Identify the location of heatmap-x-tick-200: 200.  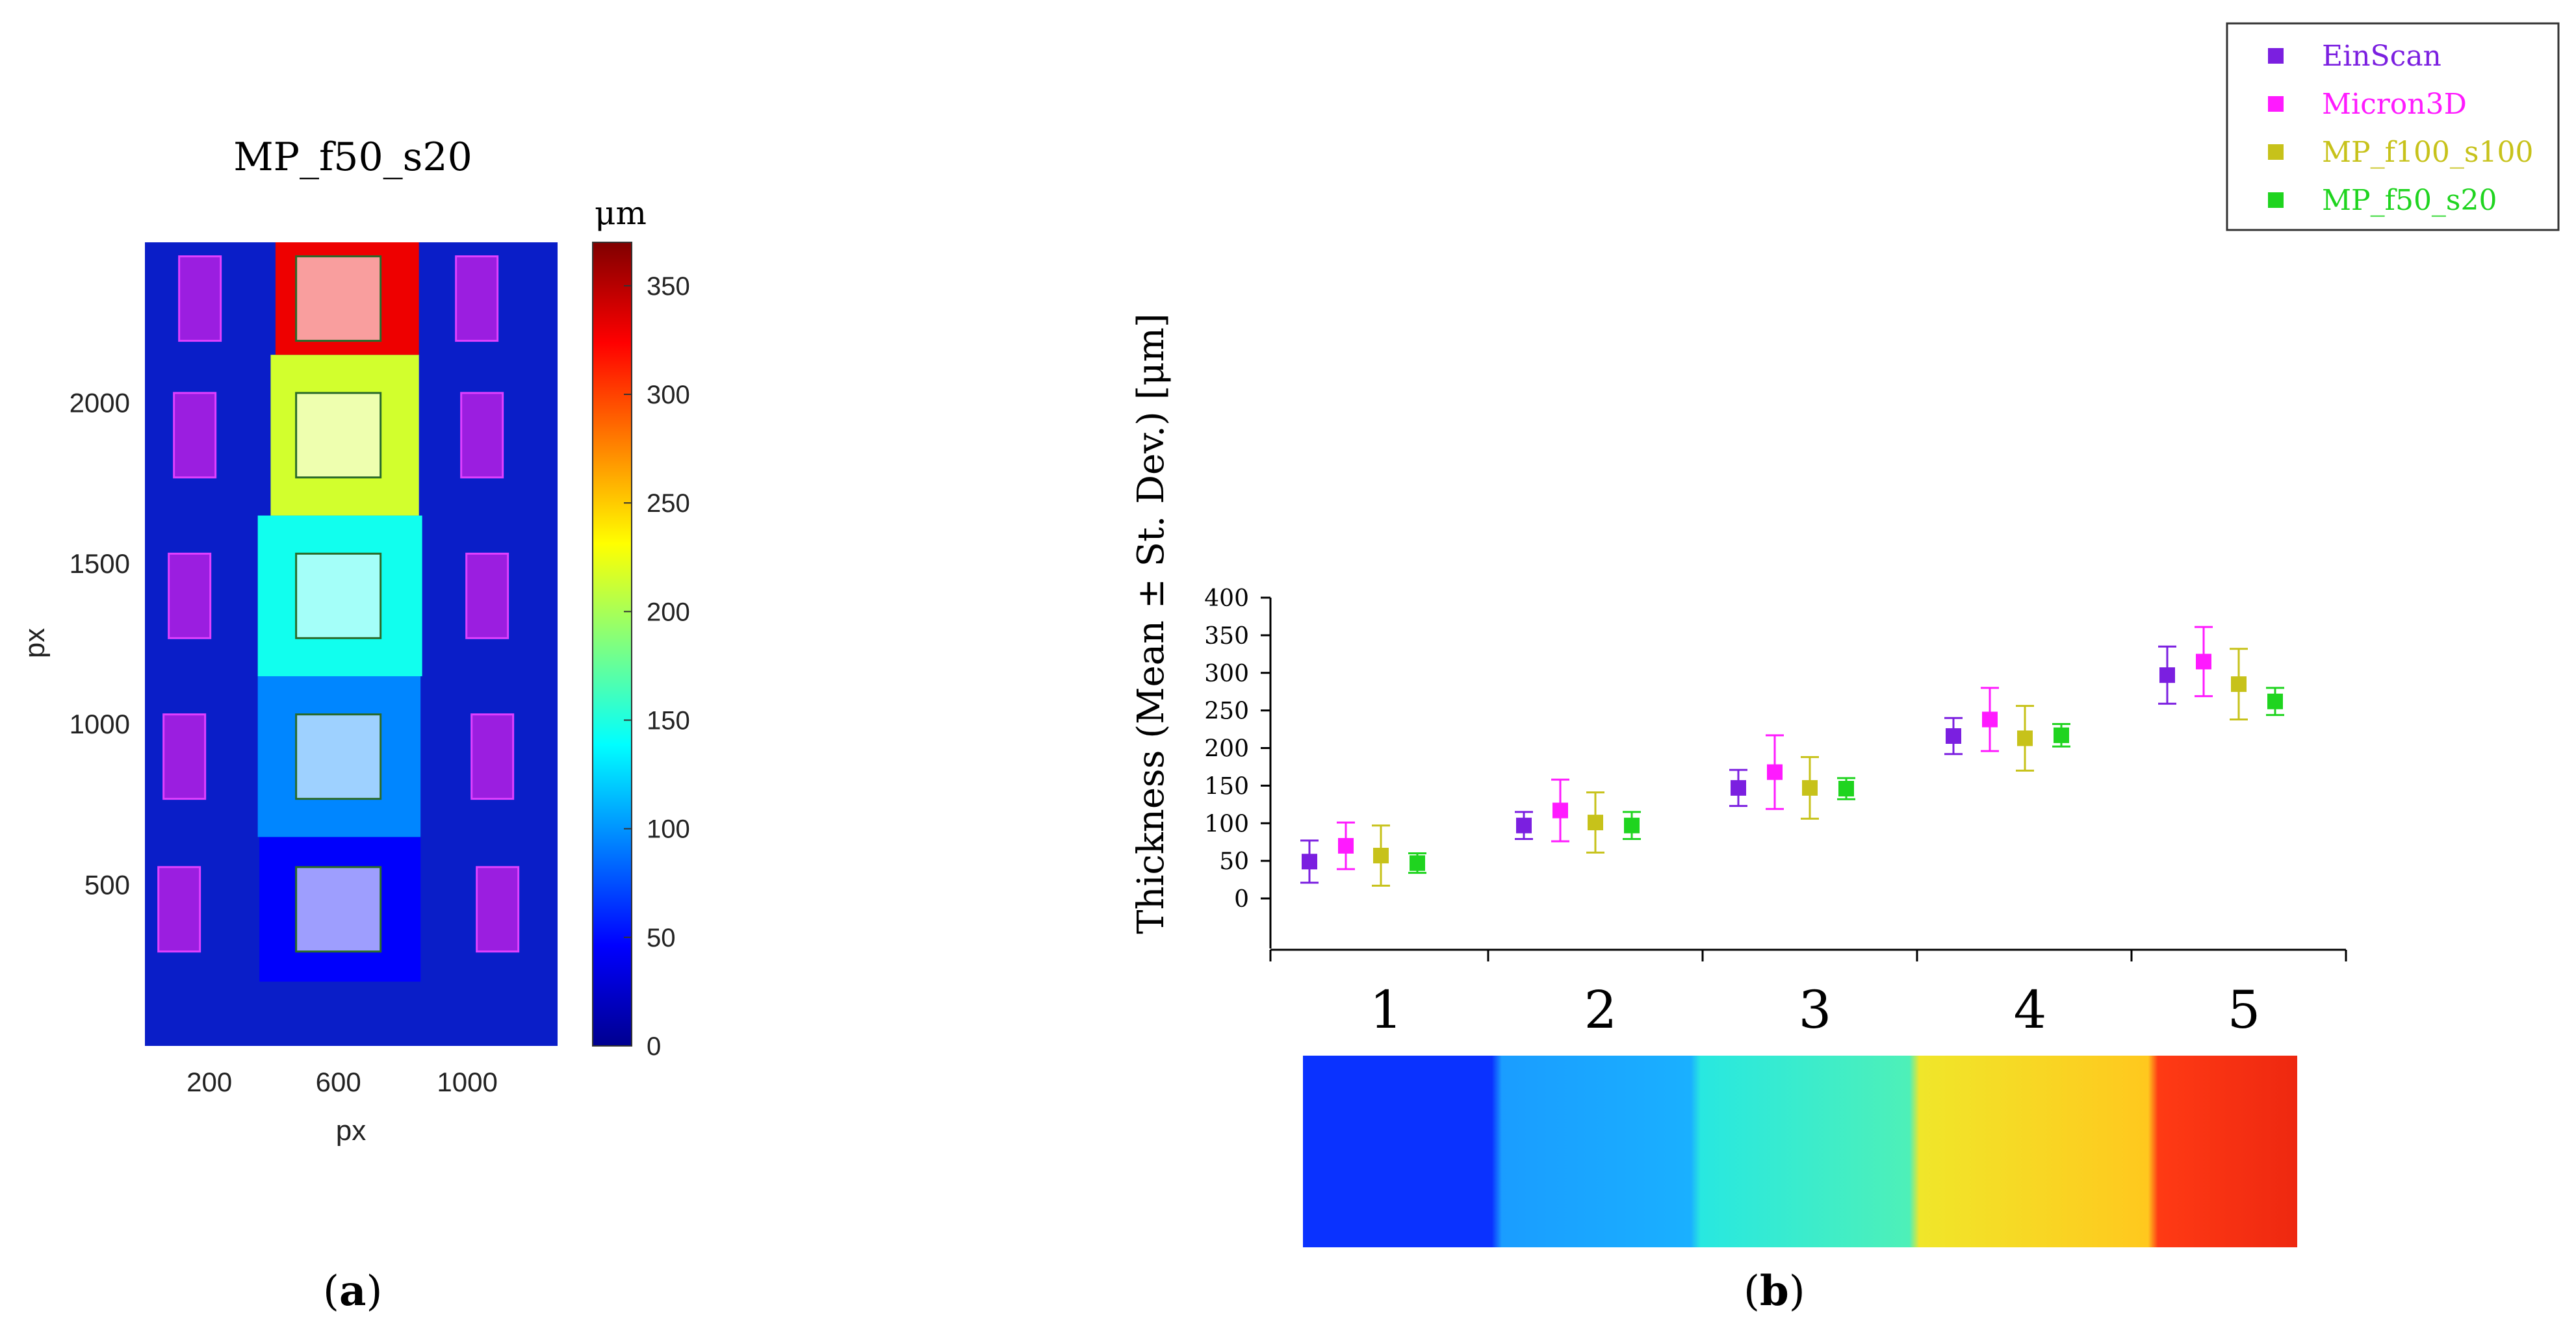
(210, 1082).